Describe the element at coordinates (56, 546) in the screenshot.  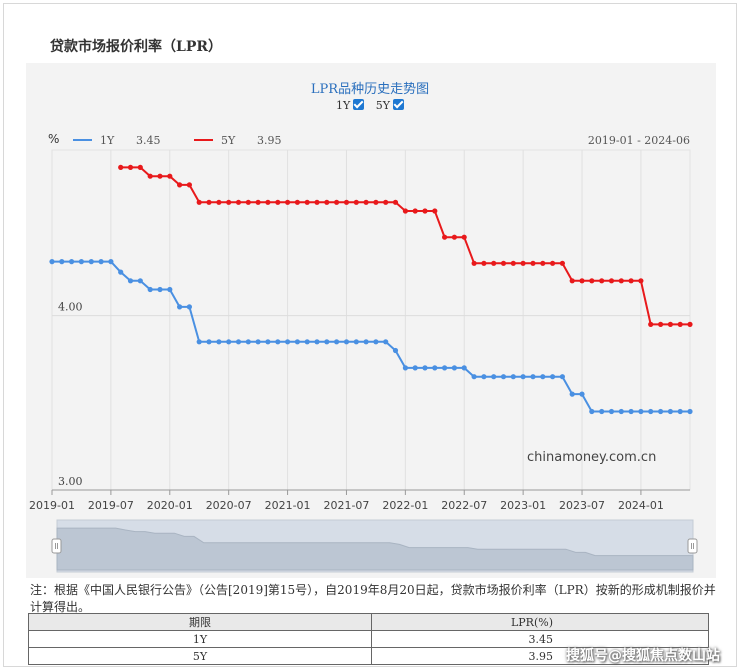
I see `navigator-left-handle` at that location.